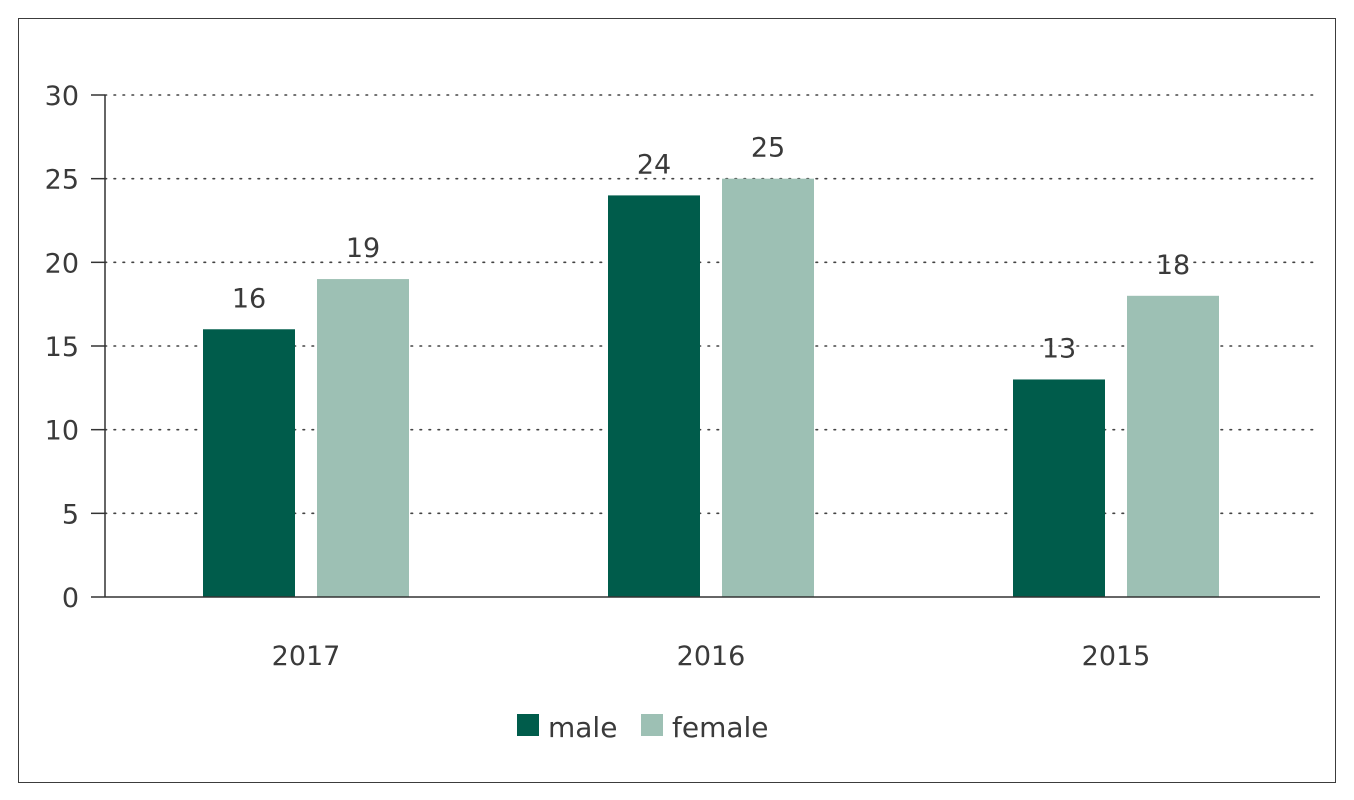 The image size is (1354, 800). I want to click on y-tick-label-25: 25, so click(62, 180).